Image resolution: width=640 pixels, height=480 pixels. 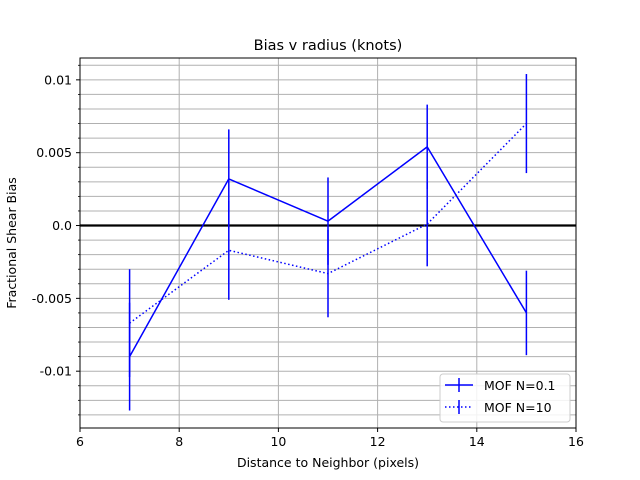 I want to click on x-tick-label: 10, so click(x=278, y=441).